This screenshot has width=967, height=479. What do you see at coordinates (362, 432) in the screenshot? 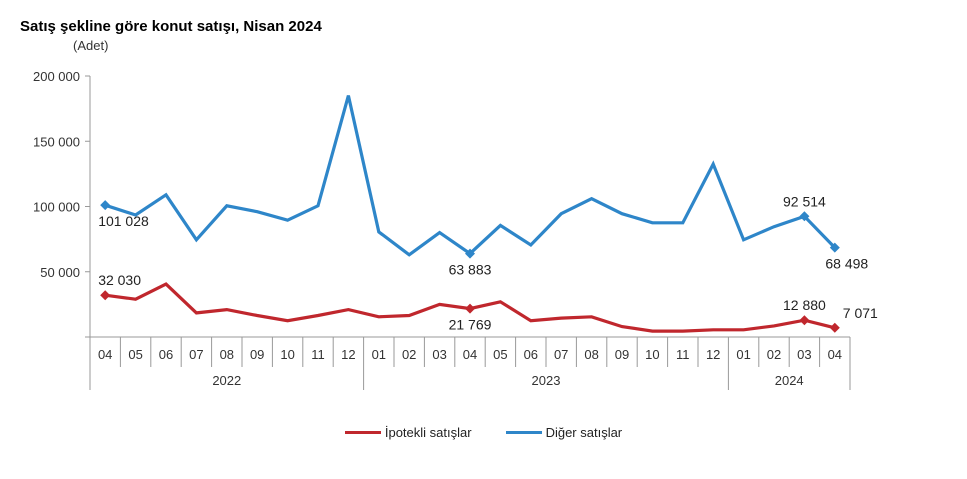
I see `legend-swatch-ipotekli` at bounding box center [362, 432].